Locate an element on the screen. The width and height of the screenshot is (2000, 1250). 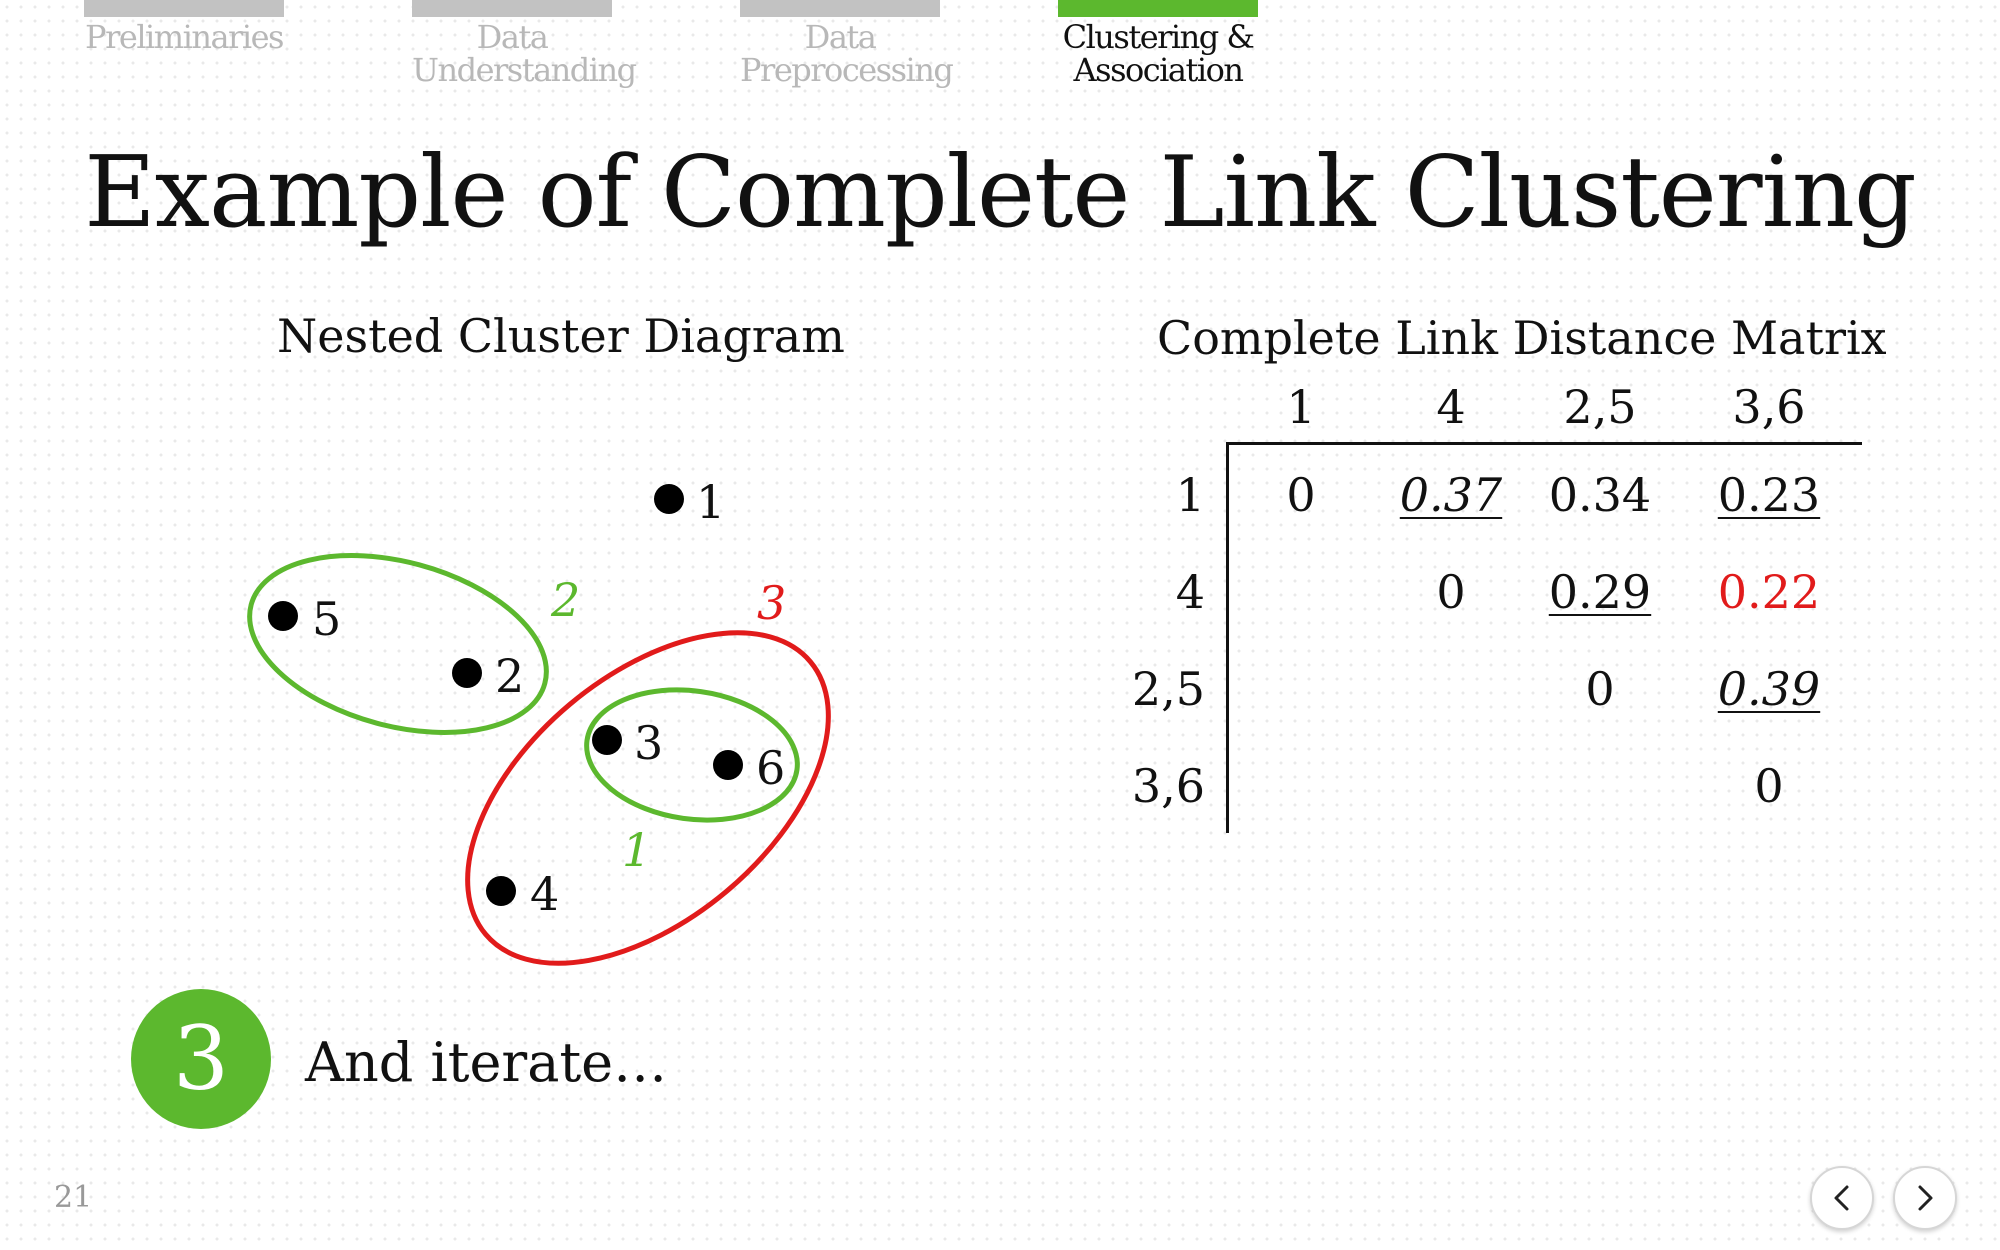
step-number-badge: 3 is located at coordinates (201, 1059).